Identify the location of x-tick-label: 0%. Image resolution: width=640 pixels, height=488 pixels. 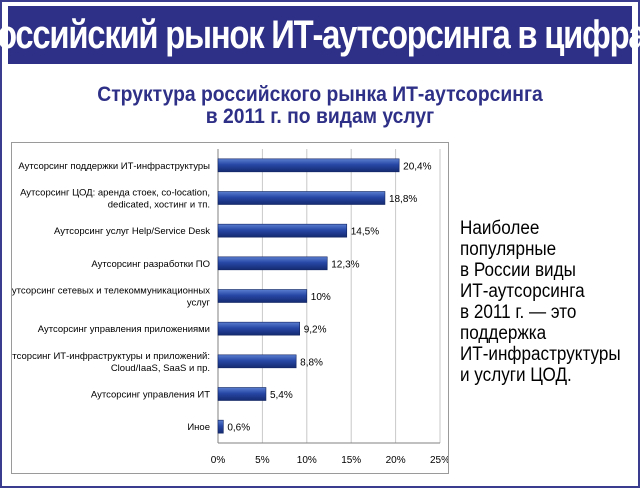
(218, 460).